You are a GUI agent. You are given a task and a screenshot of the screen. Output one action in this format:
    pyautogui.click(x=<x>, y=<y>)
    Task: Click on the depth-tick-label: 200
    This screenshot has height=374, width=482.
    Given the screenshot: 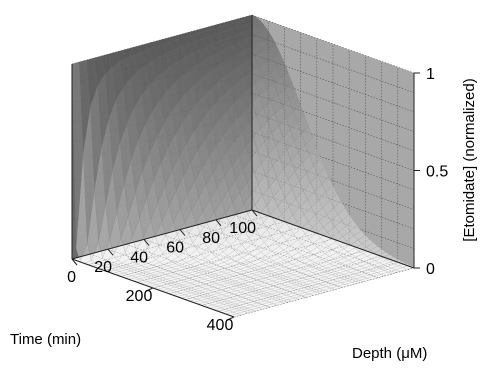 What is the action you would take?
    pyautogui.click(x=139, y=296)
    